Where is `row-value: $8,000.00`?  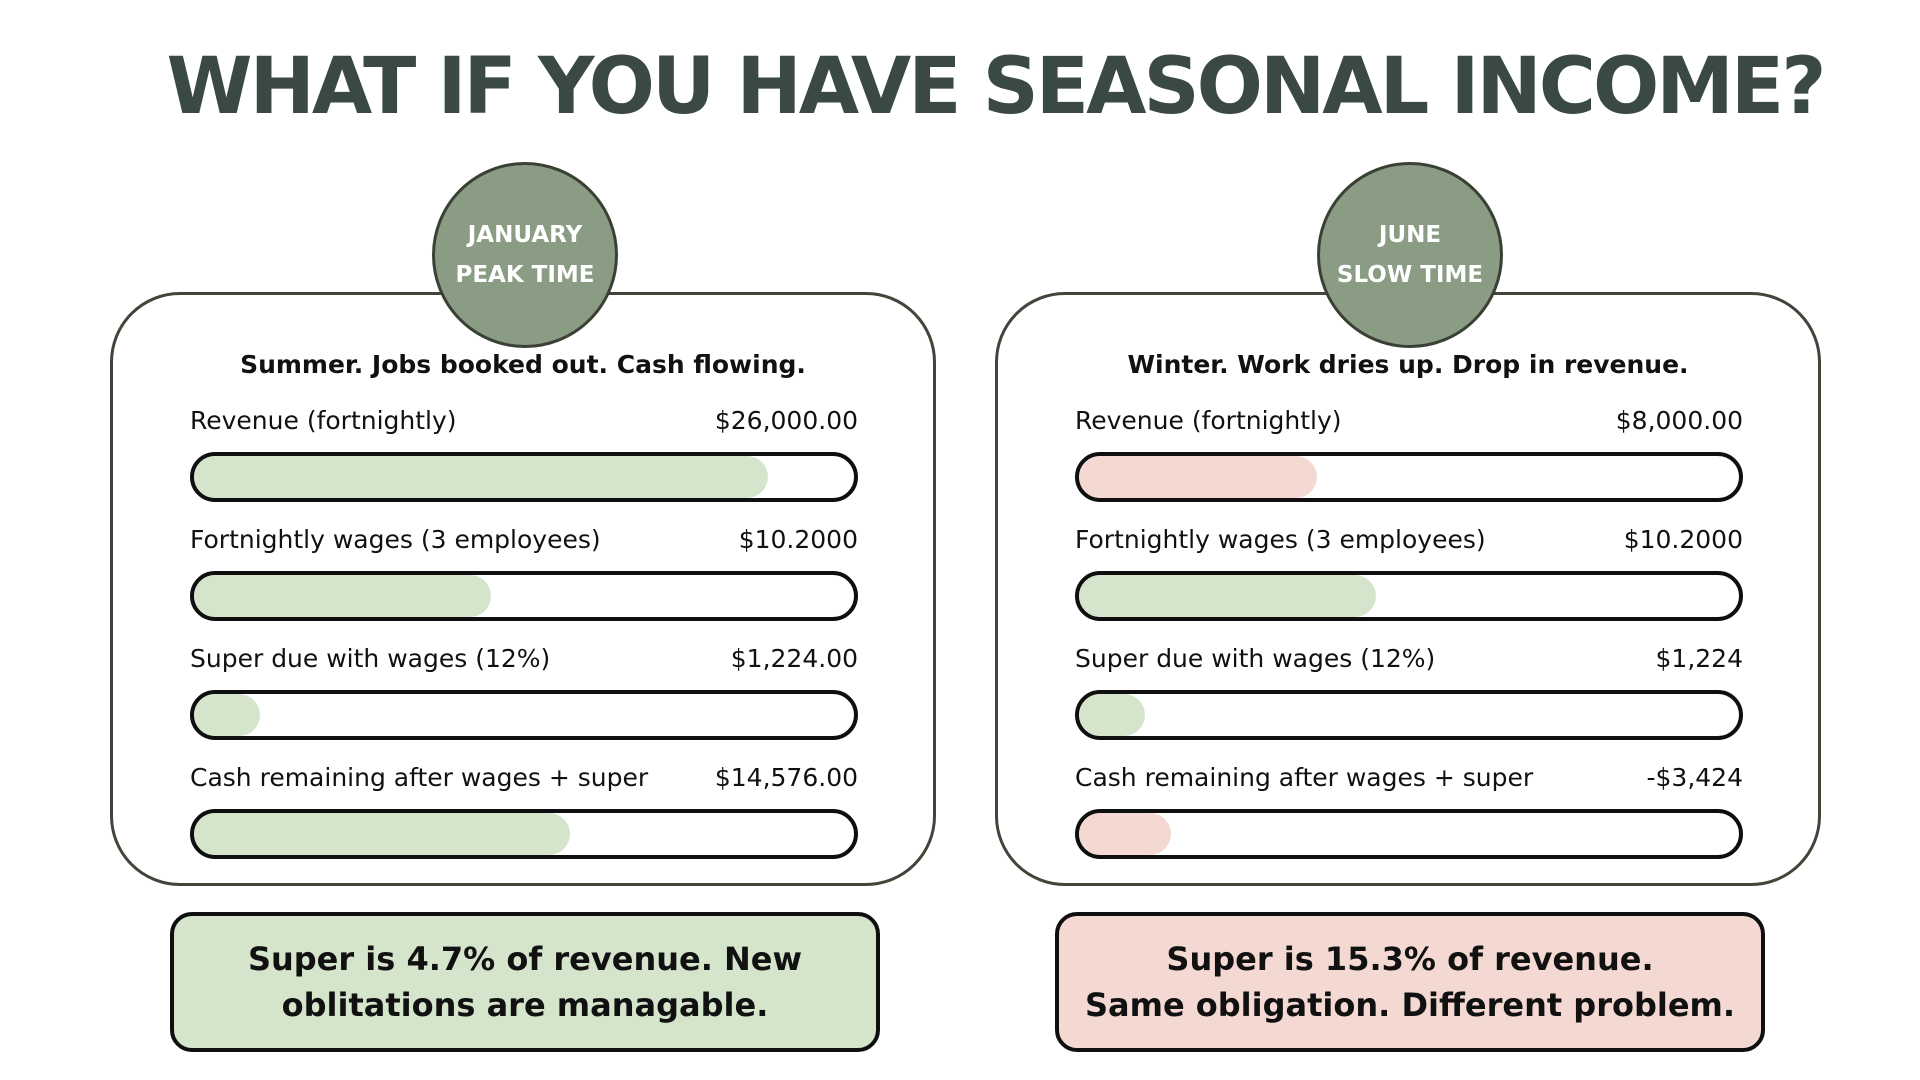 row-value: $8,000.00 is located at coordinates (1679, 420).